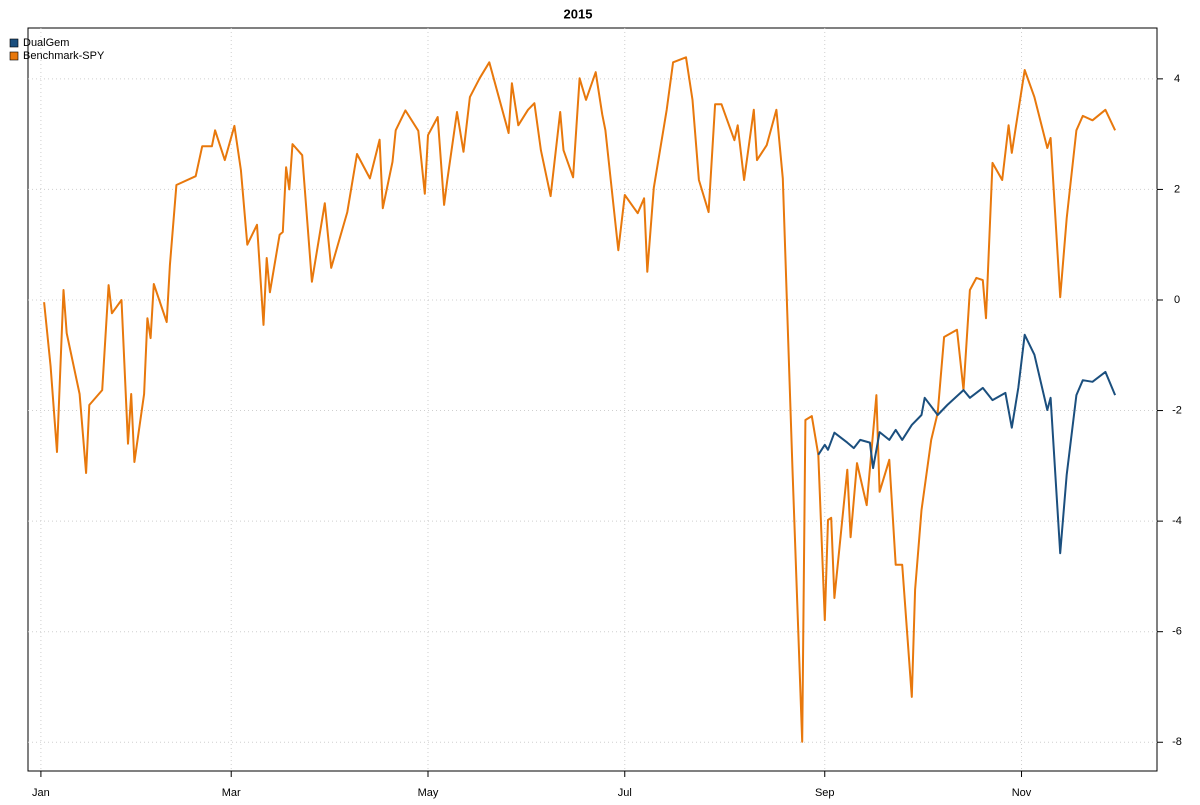  I want to click on x-tick-label: Nov, so click(1022, 793).